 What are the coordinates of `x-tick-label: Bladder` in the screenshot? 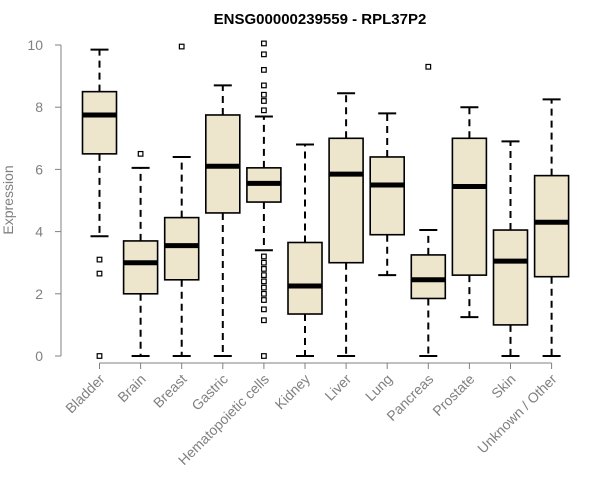 It's located at (85, 394).